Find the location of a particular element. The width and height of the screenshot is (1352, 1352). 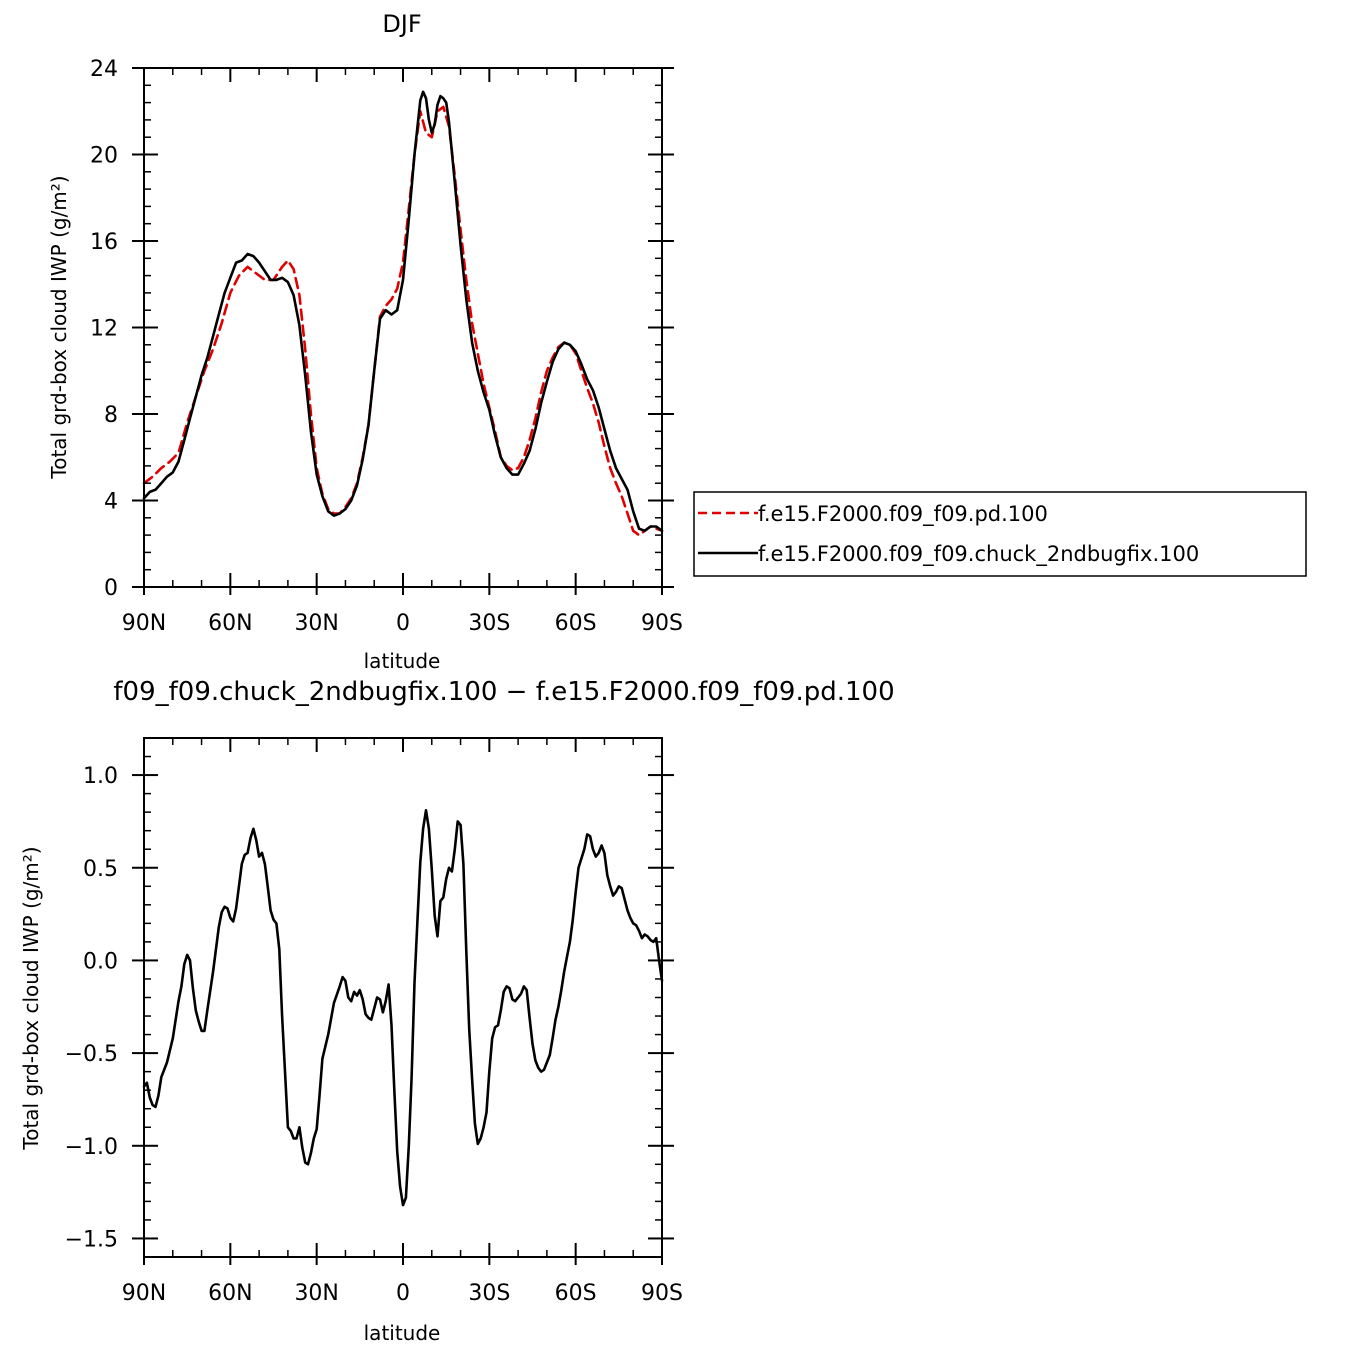

panel-top-frame is located at coordinates (403, 327).